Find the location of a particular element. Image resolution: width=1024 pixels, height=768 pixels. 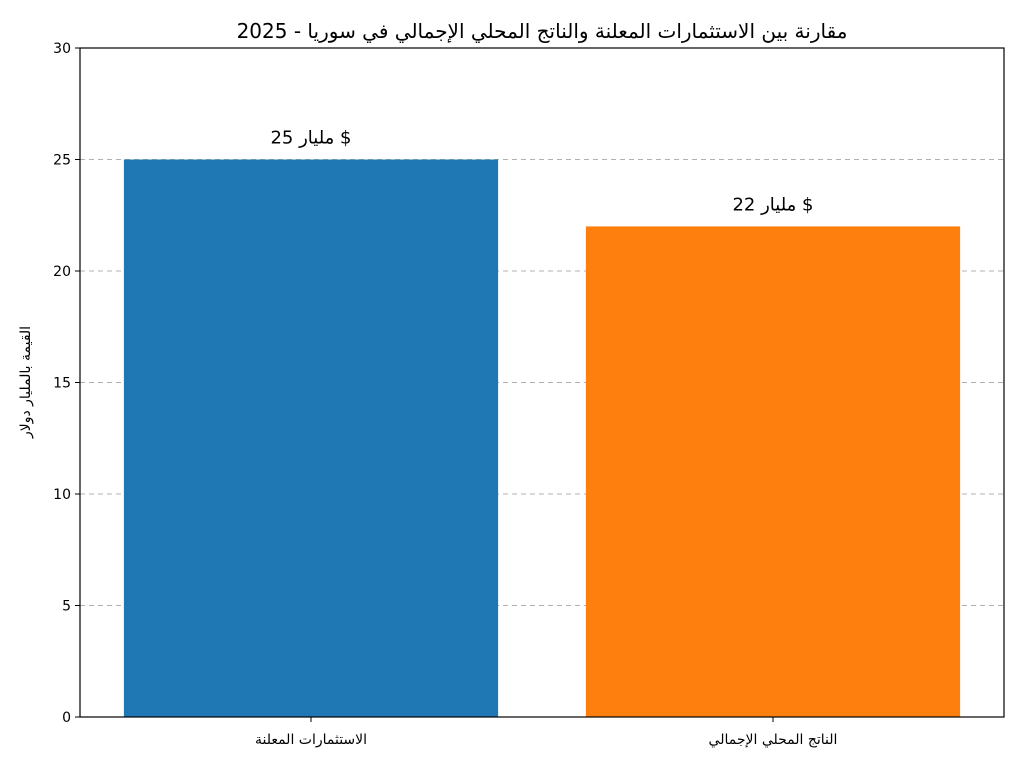

y-tick-label: 30 is located at coordinates (62, 49).